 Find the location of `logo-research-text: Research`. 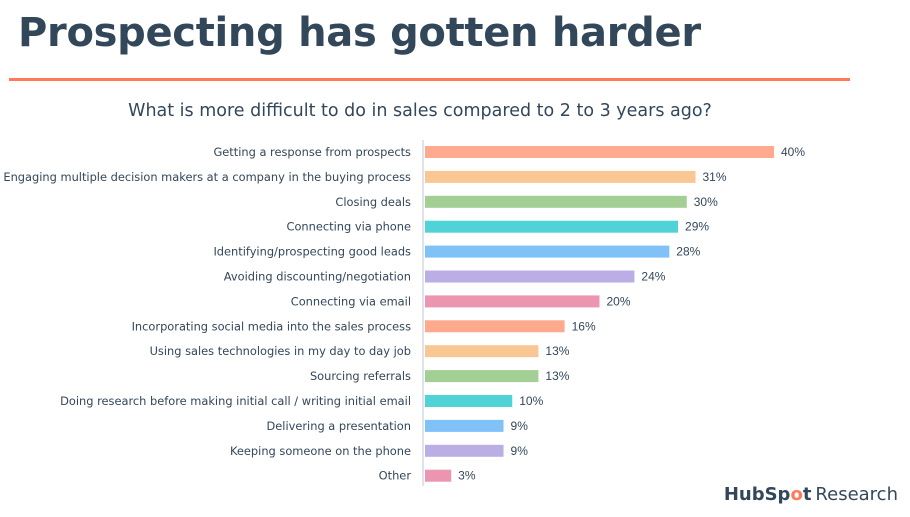

logo-research-text: Research is located at coordinates (856, 494).